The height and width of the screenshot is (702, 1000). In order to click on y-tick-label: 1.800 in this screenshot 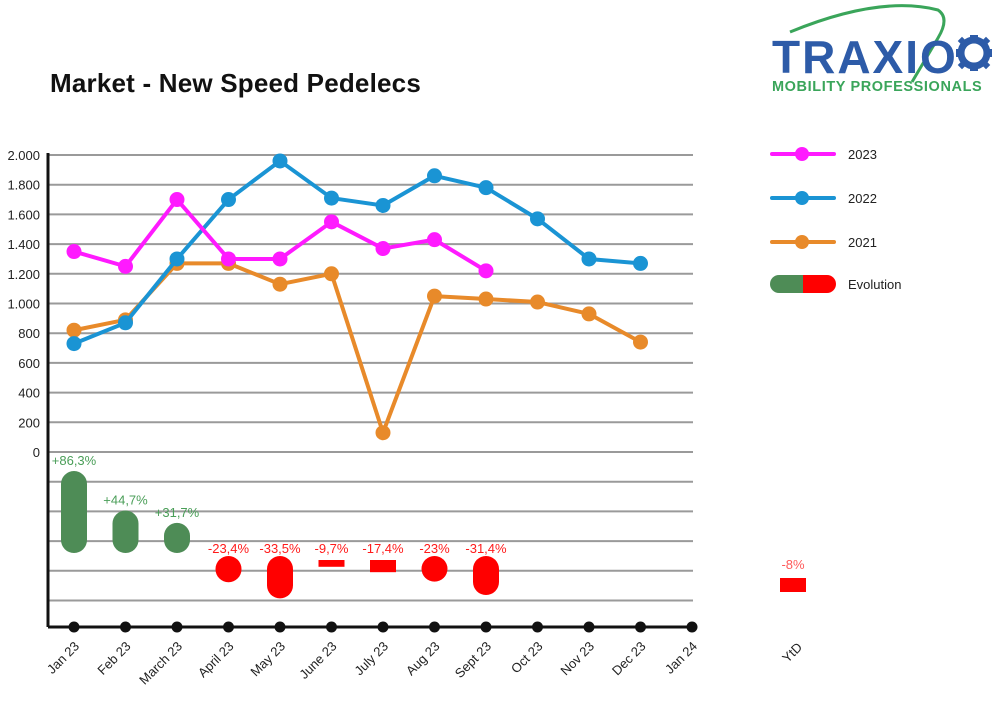, I will do `click(23, 185)`.